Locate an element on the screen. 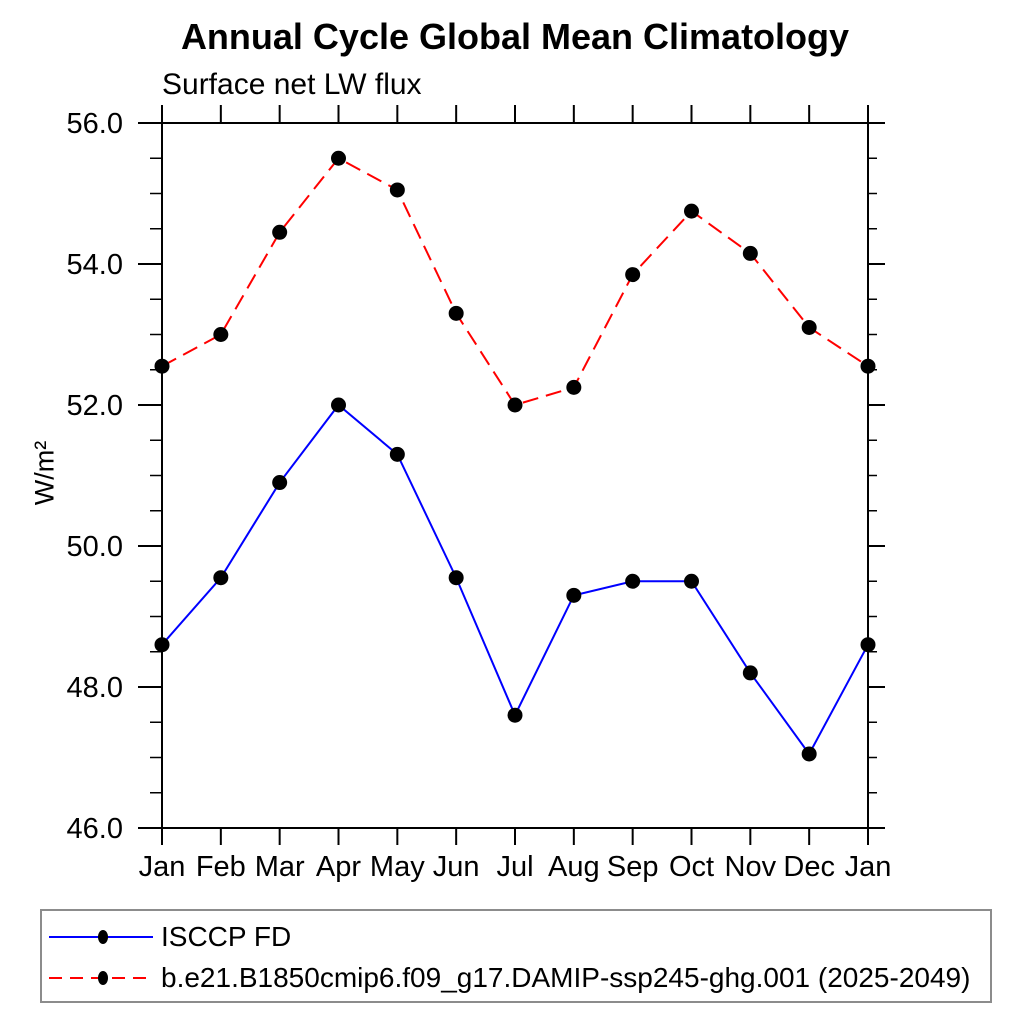  y-tick-label: 48.0 is located at coordinates (95, 688).